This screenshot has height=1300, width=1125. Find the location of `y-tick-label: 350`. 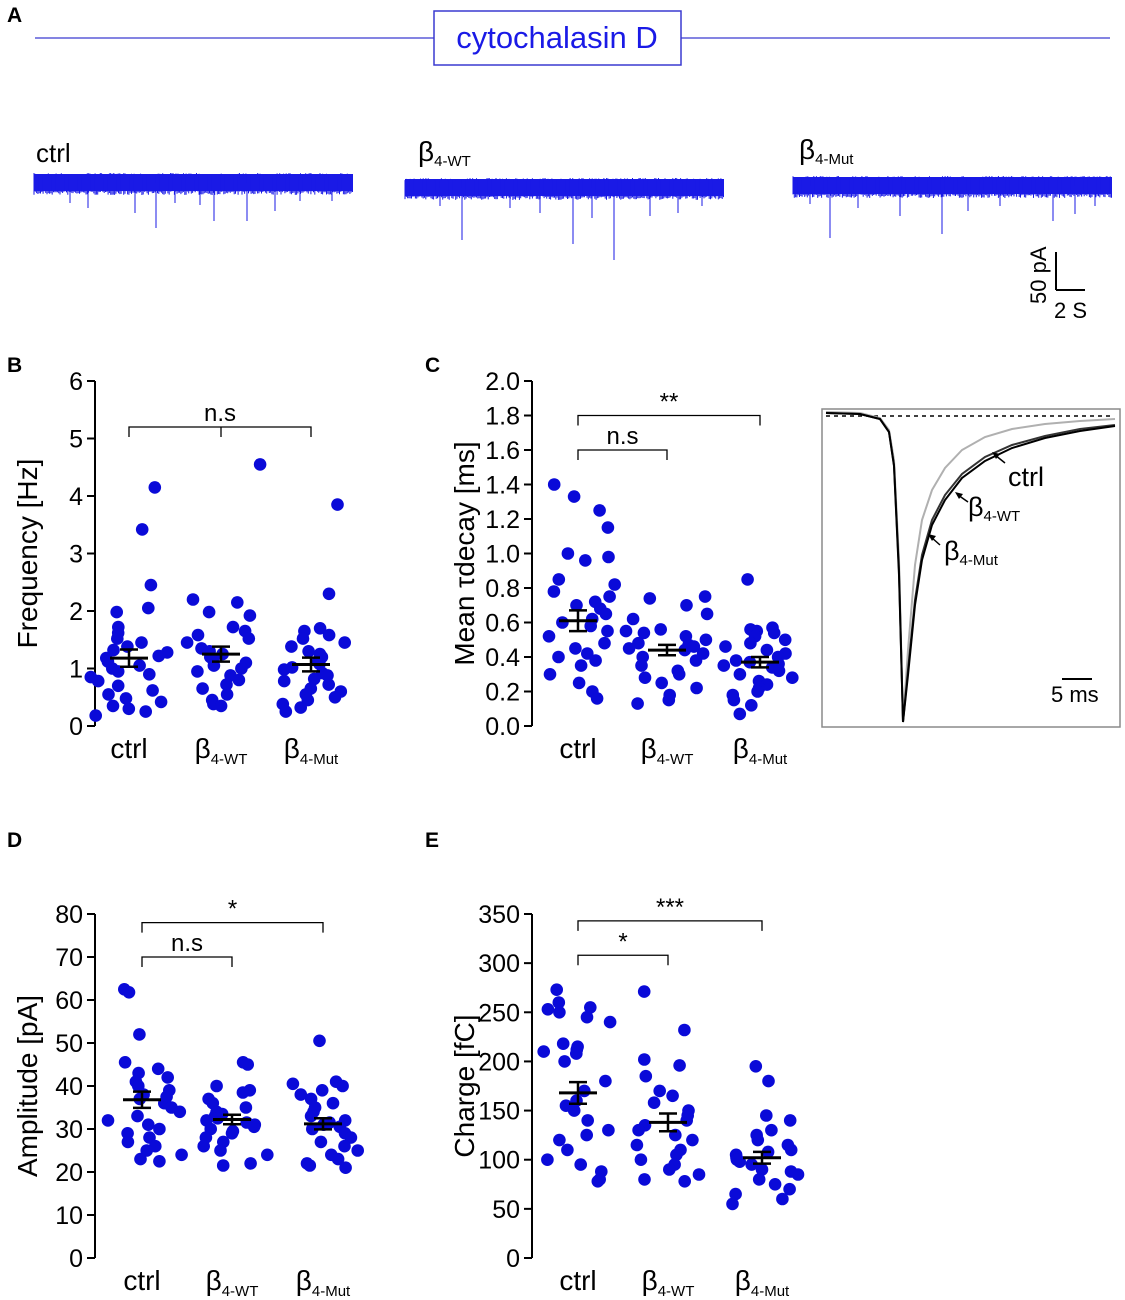

y-tick-label: 350 is located at coordinates (499, 915).